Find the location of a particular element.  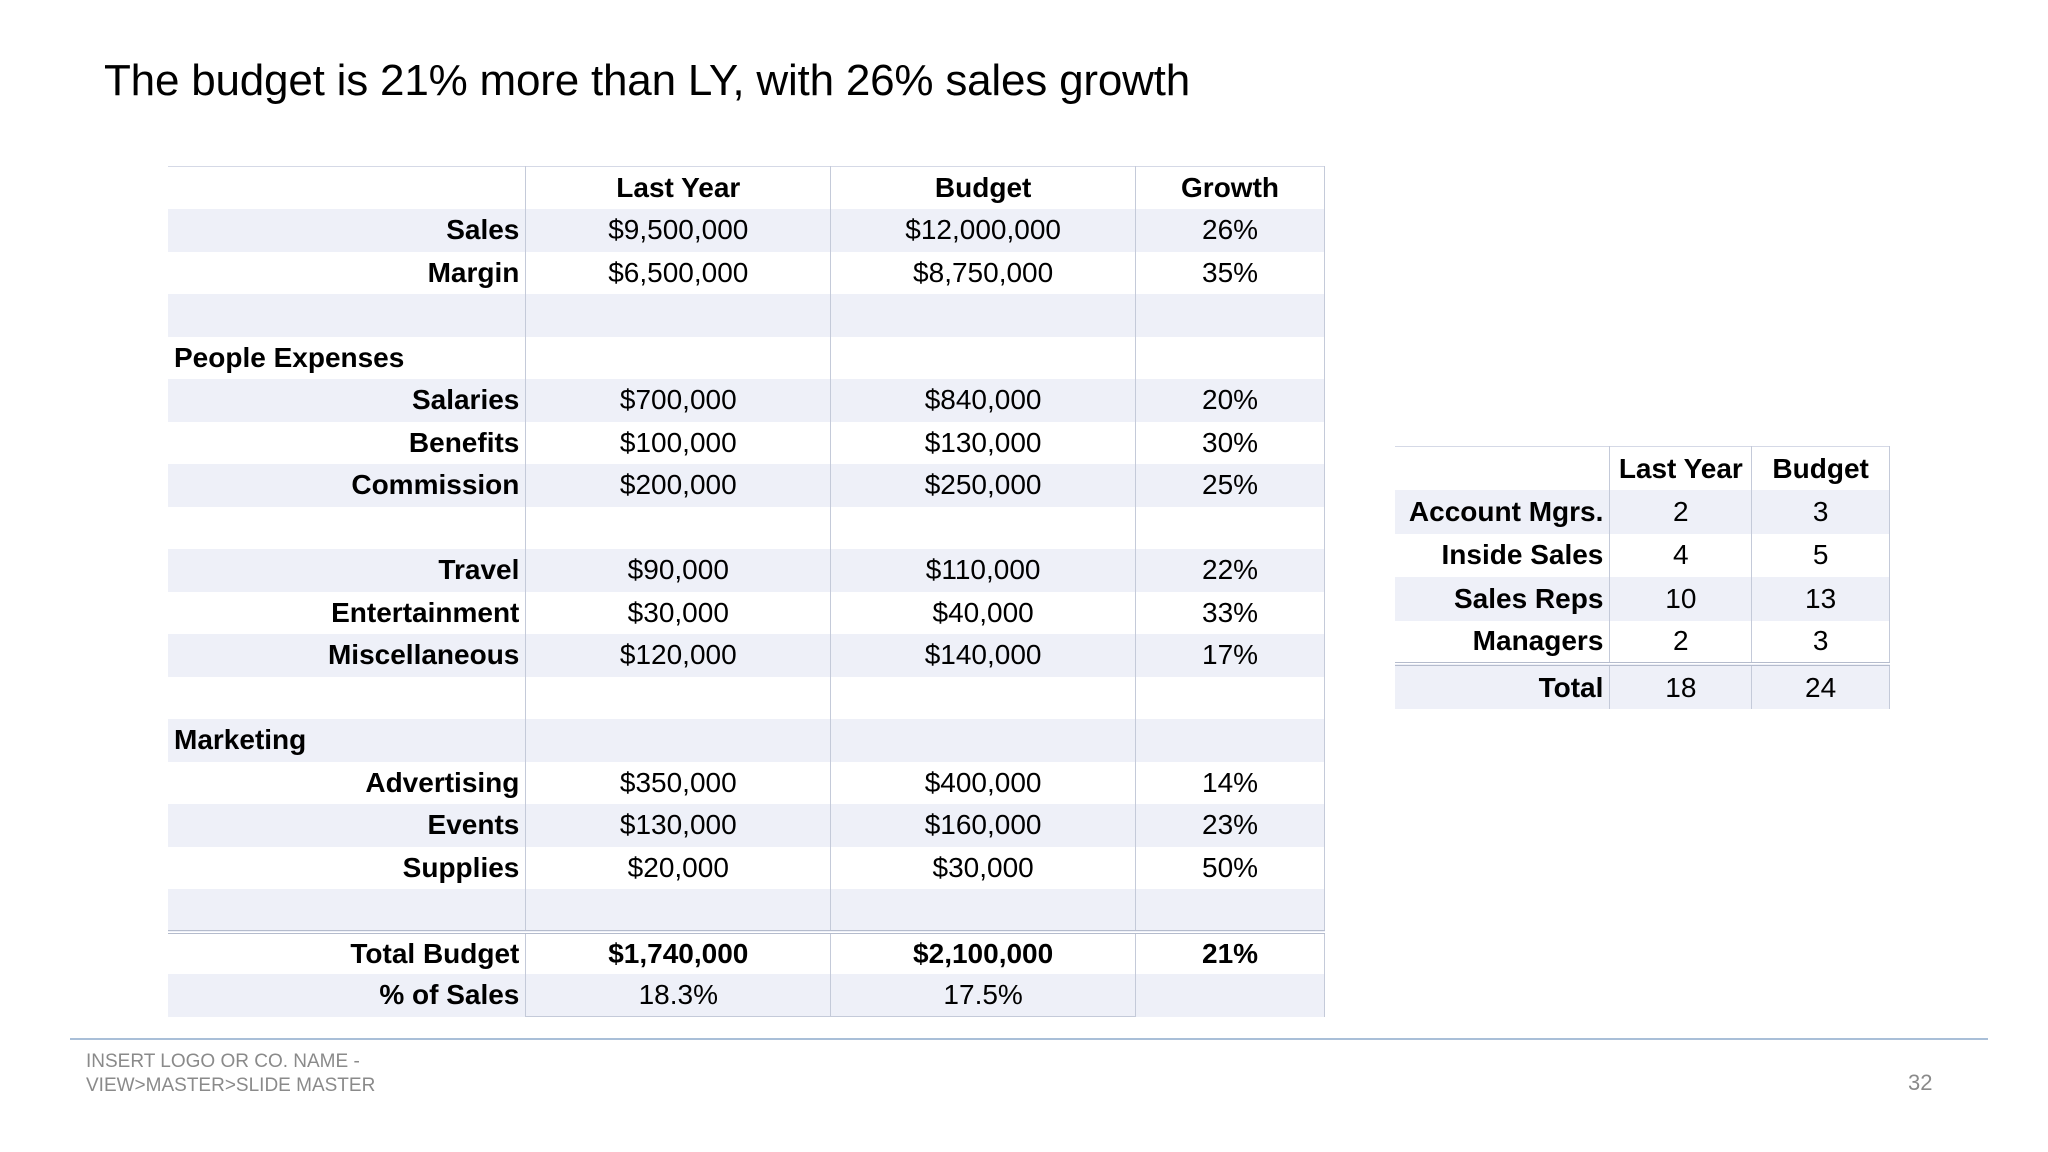

last-year-value: $120,000 is located at coordinates (678, 655).